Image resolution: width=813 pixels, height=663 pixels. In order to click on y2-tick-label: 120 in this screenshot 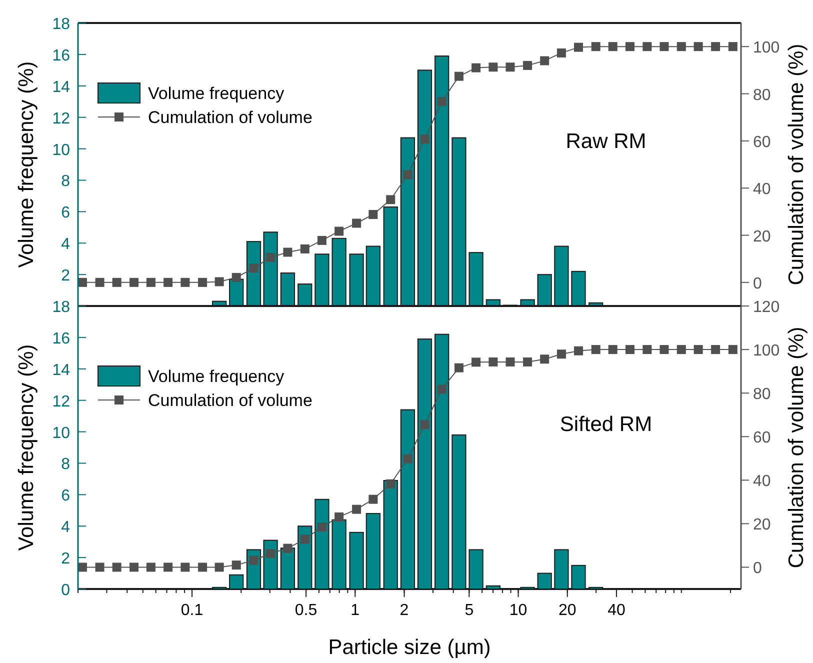, I will do `click(766, 307)`.